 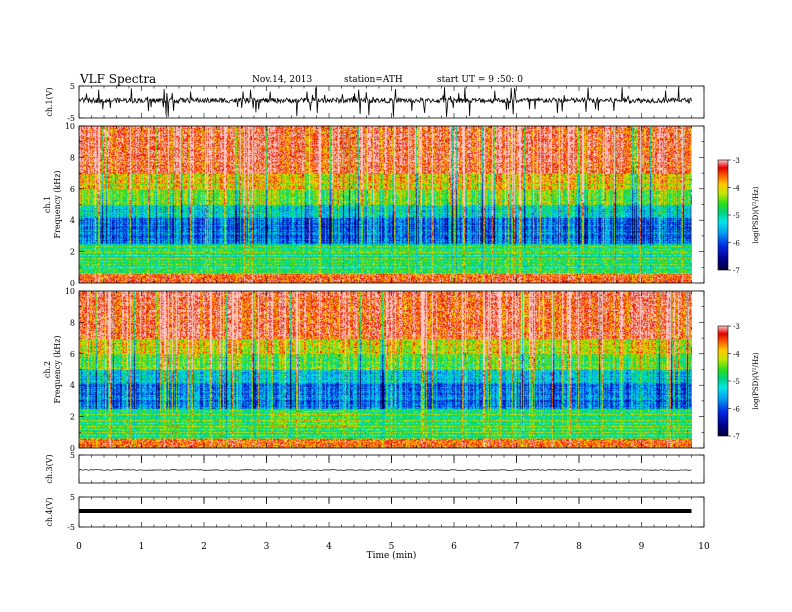 What do you see at coordinates (736, 437) in the screenshot?
I see `colorbar-2-tick-label: -7` at bounding box center [736, 437].